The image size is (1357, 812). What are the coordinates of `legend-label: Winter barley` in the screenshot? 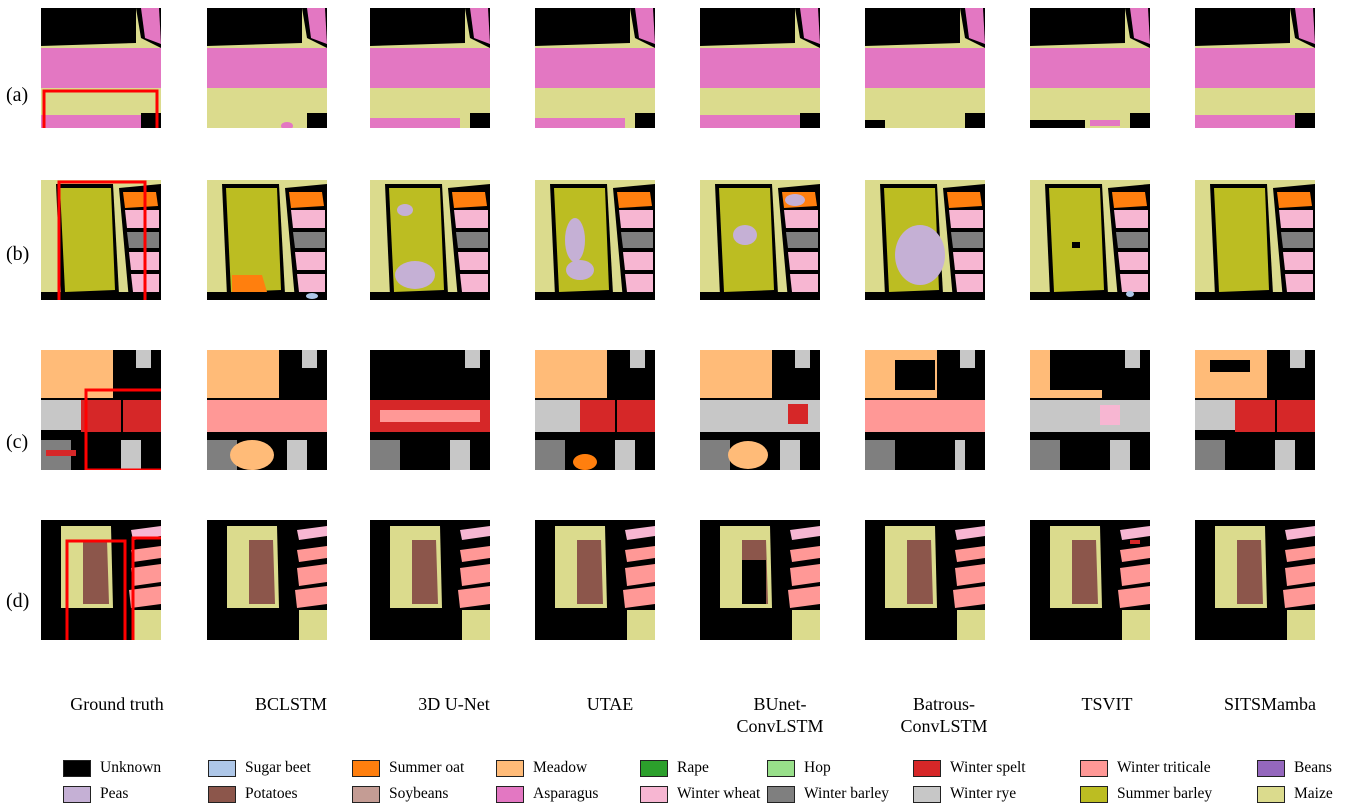 It's located at (847, 793).